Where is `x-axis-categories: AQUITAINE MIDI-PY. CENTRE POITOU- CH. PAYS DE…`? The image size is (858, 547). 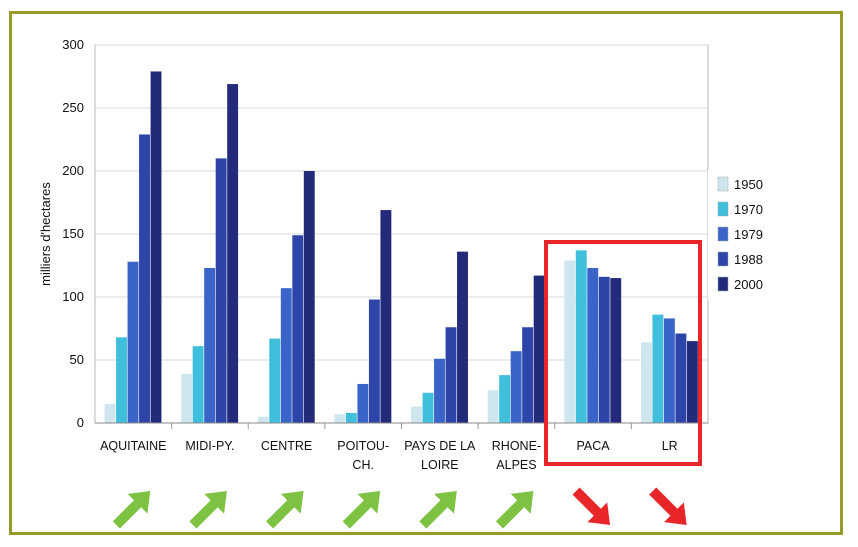
x-axis-categories: AQUITAINE MIDI-PY. CENTRE POITOU- CH. PAYS DE… is located at coordinates (401, 447).